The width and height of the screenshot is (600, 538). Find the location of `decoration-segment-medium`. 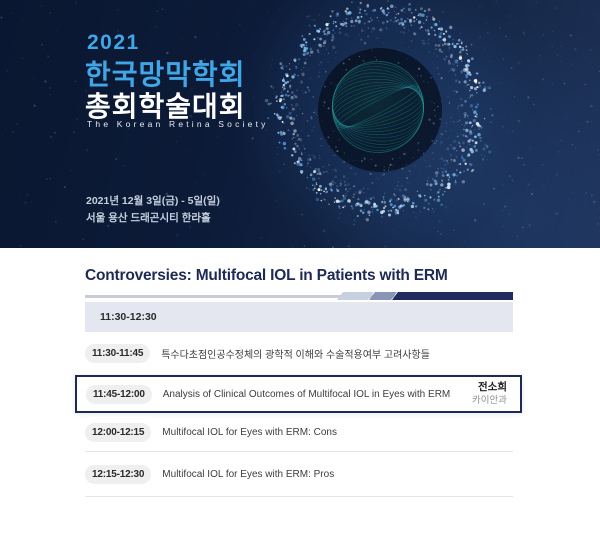

decoration-segment-medium is located at coordinates (383, 296).